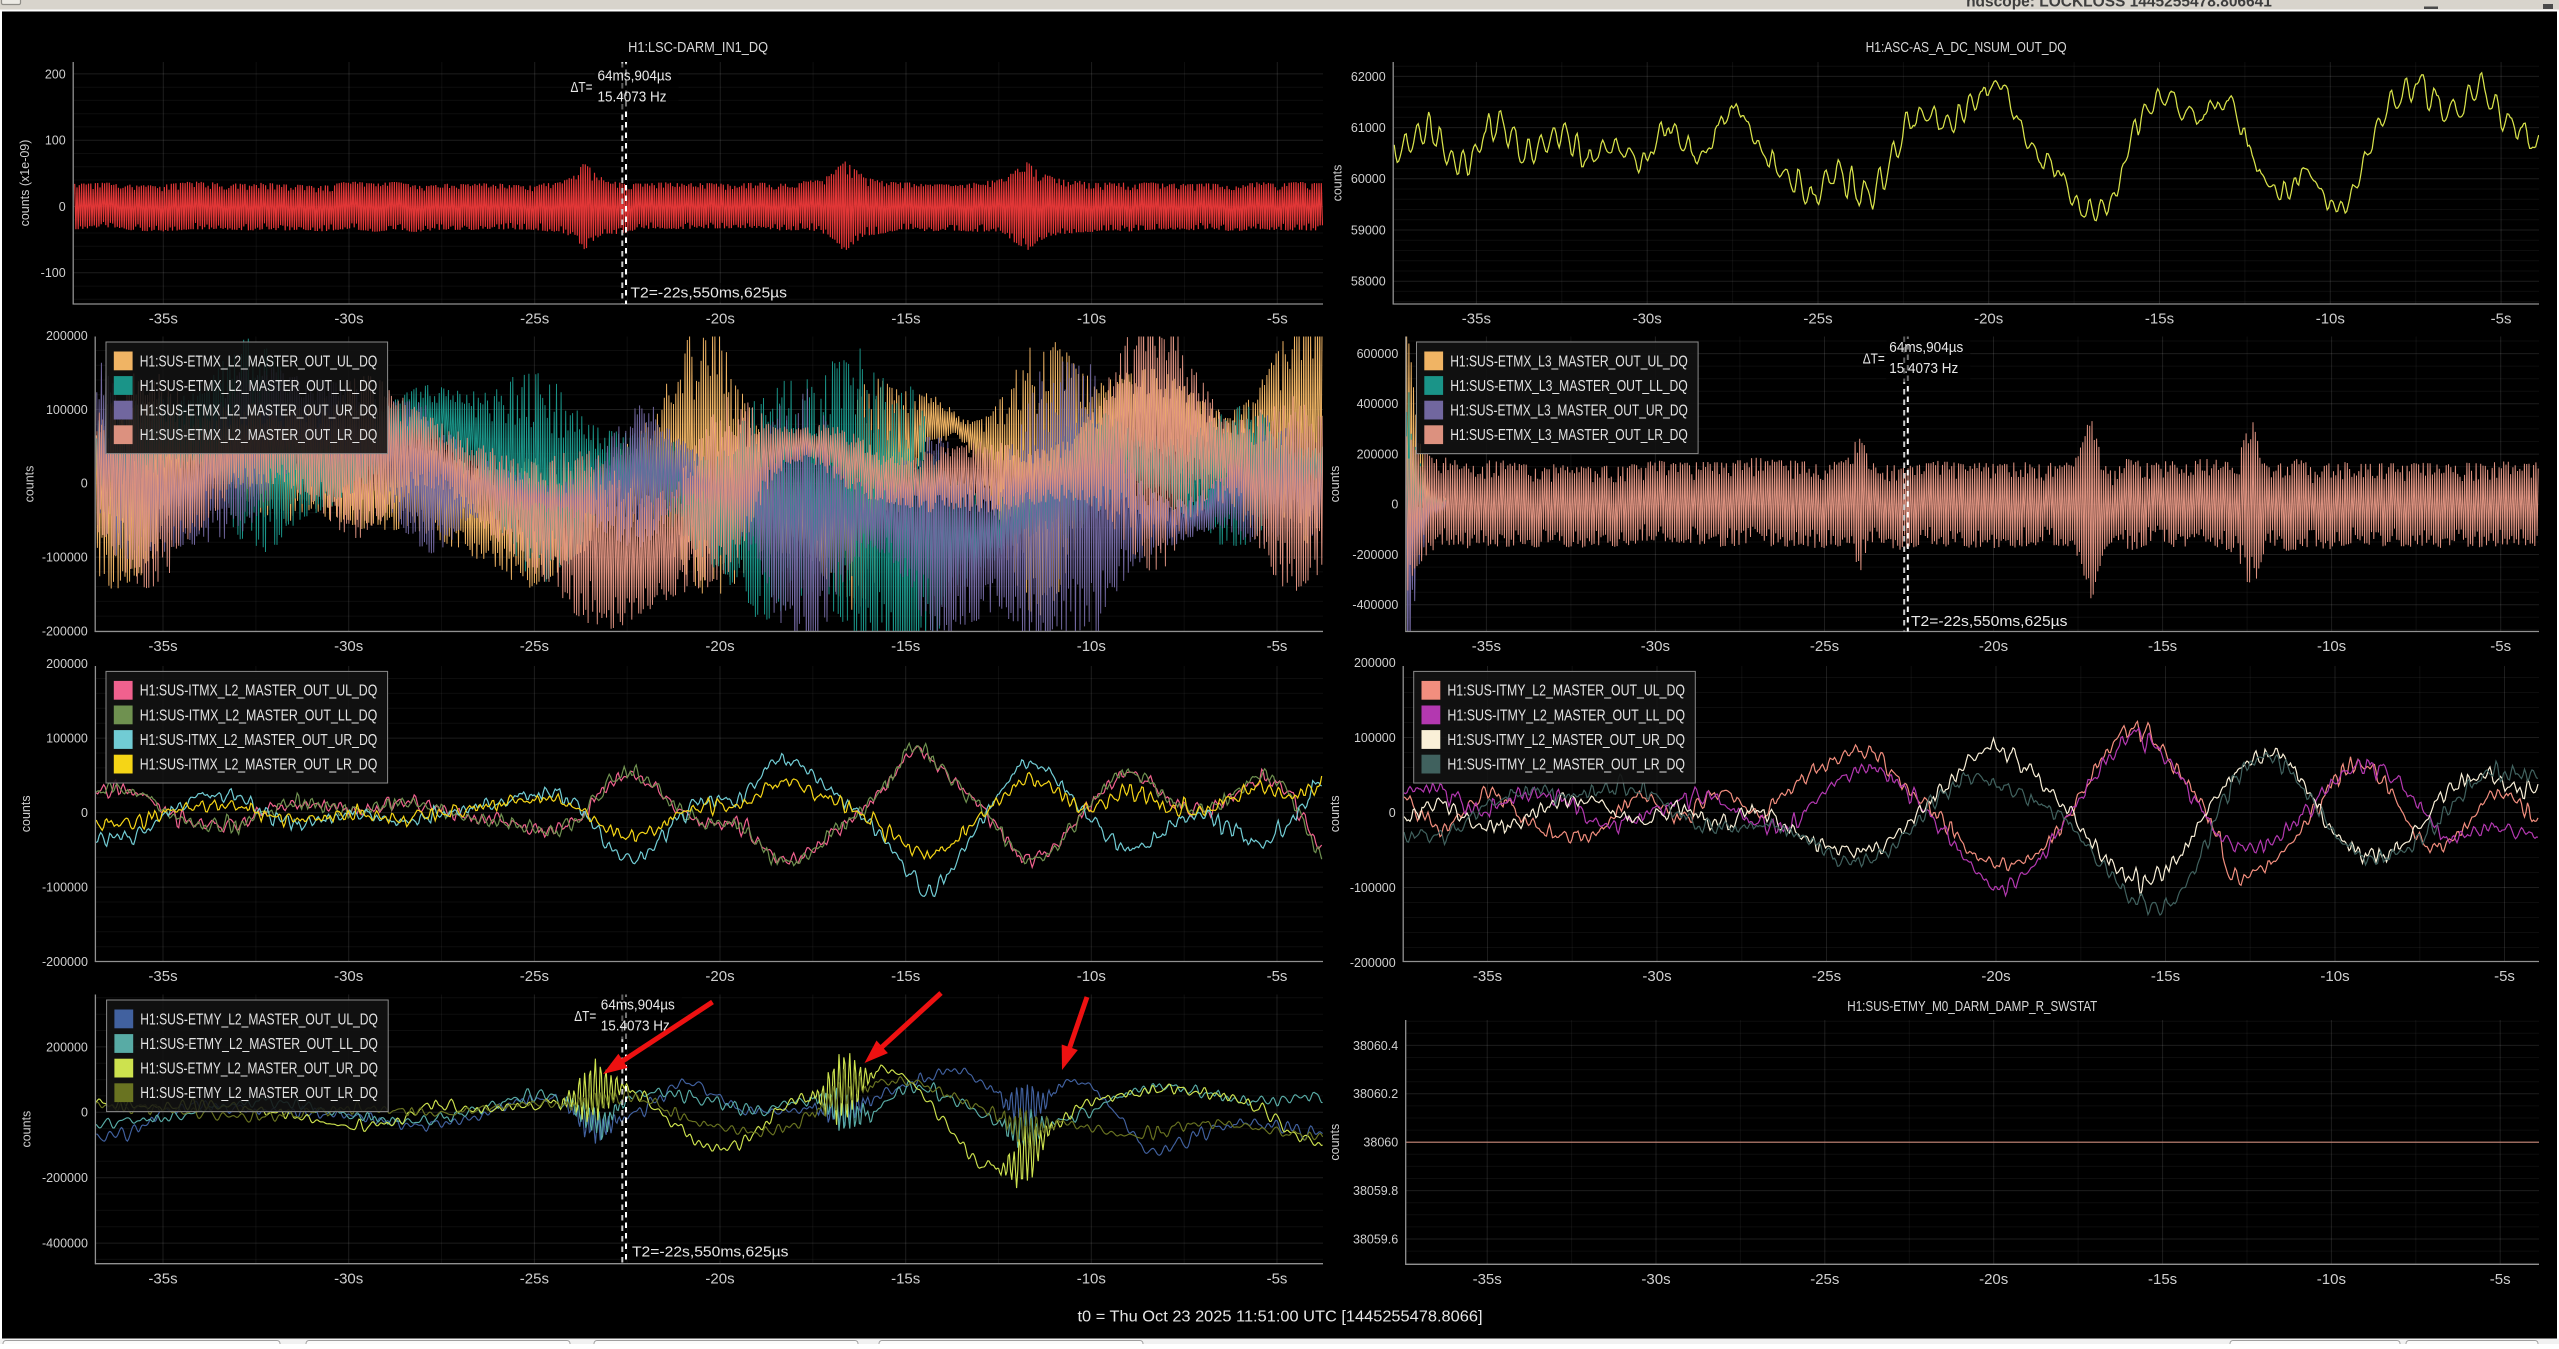 The height and width of the screenshot is (1349, 2559). What do you see at coordinates (1375, 1094) in the screenshot?
I see `svg-text: 38060.2` at bounding box center [1375, 1094].